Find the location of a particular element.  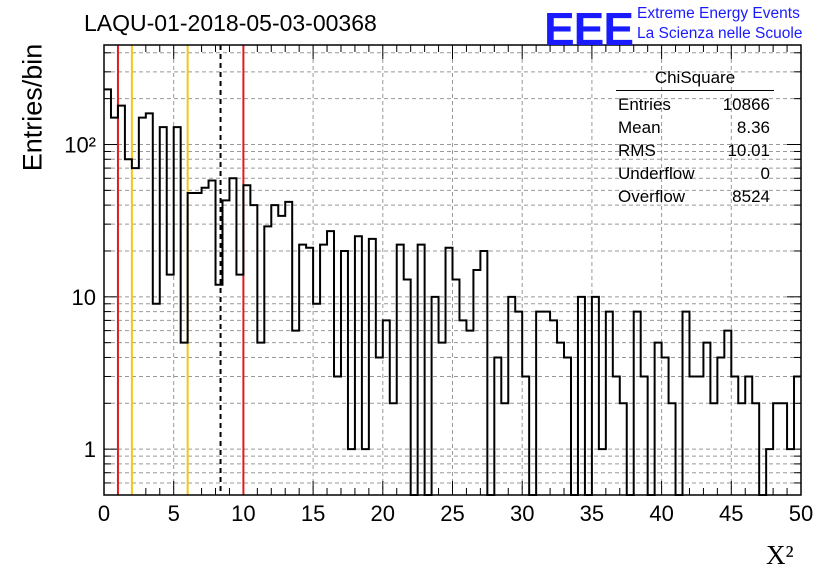

x-tick-label: 0 is located at coordinates (104, 513).